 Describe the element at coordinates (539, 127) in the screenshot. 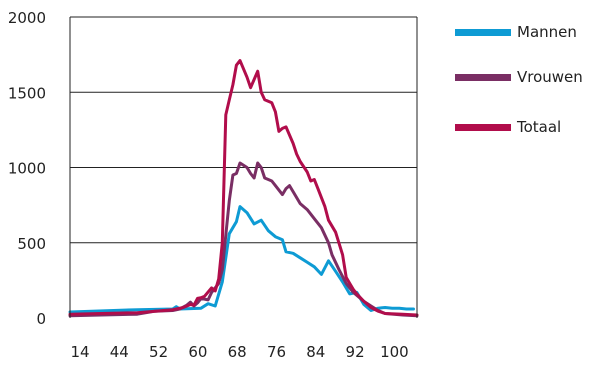

I see `legend-label-totaal: Totaal` at that location.